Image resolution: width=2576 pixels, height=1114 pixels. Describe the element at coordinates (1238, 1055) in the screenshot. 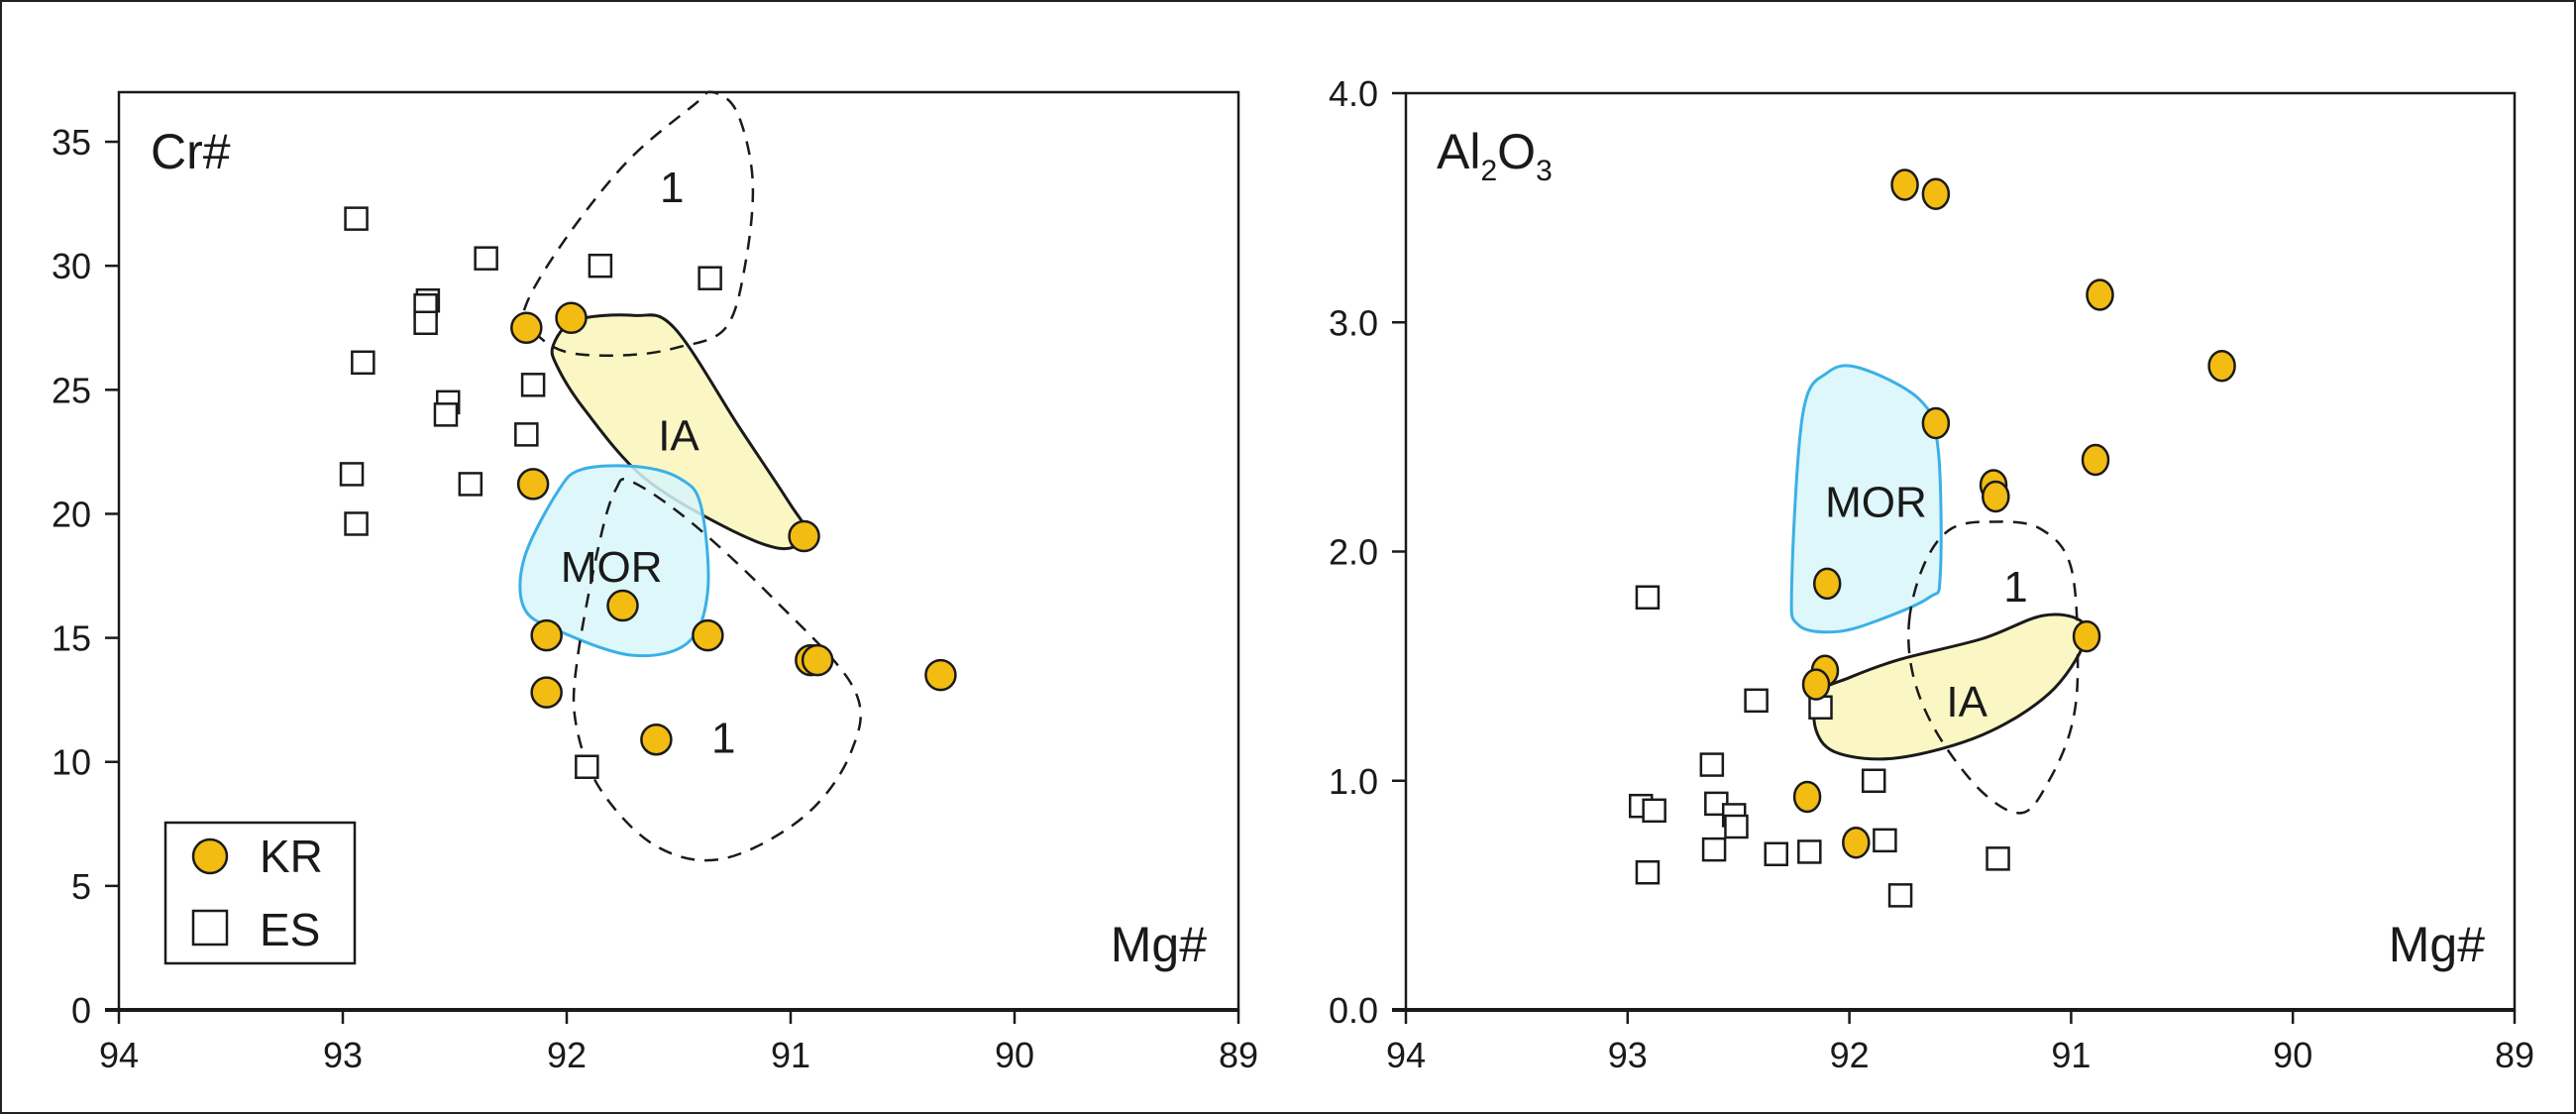

I see `cr-x-tick-label: 89` at that location.